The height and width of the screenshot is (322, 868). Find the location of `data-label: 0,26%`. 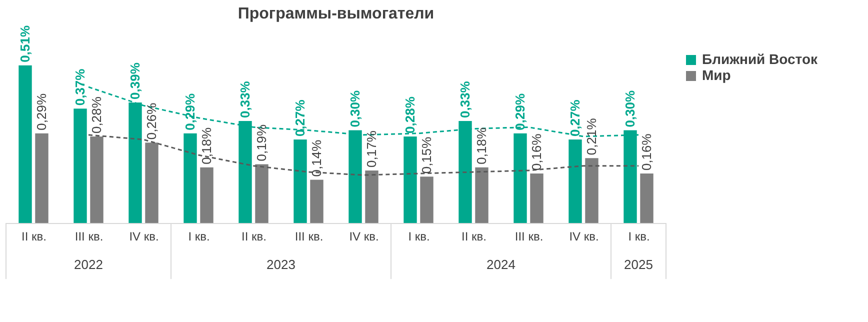

data-label: 0,26% is located at coordinates (151, 121).